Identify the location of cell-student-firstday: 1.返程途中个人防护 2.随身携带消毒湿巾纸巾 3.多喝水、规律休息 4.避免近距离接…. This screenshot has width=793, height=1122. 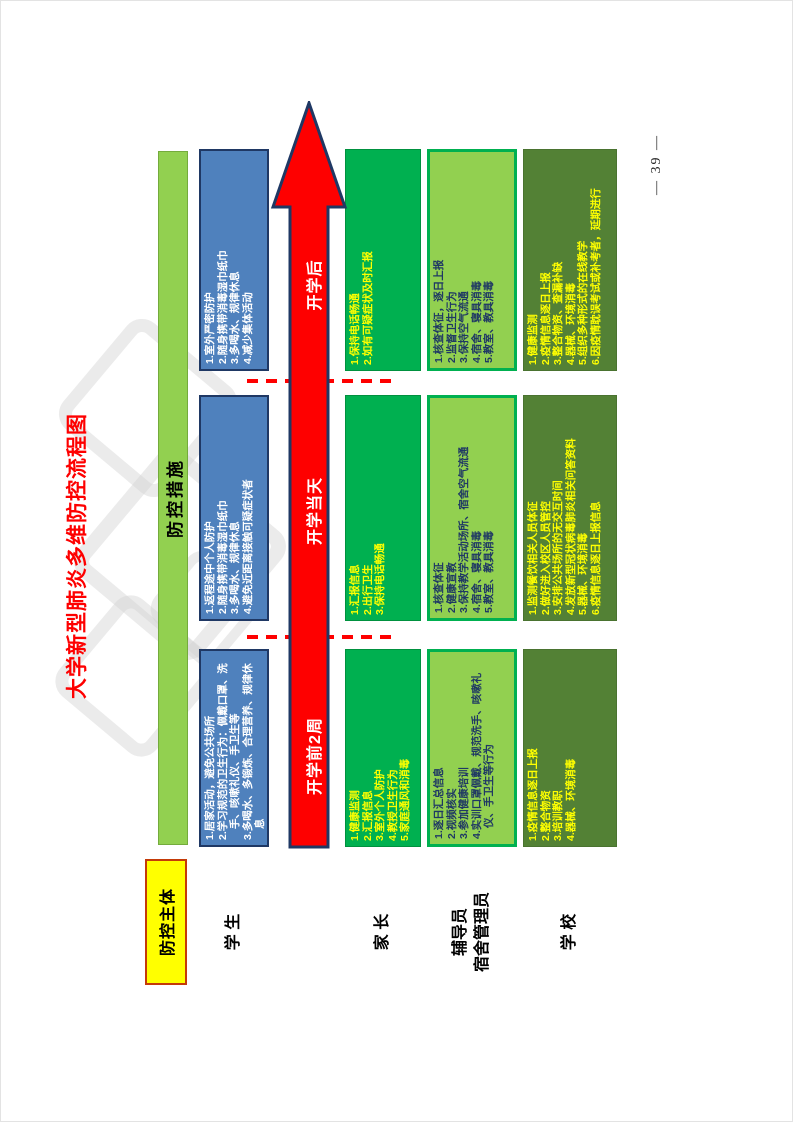
(234, 508).